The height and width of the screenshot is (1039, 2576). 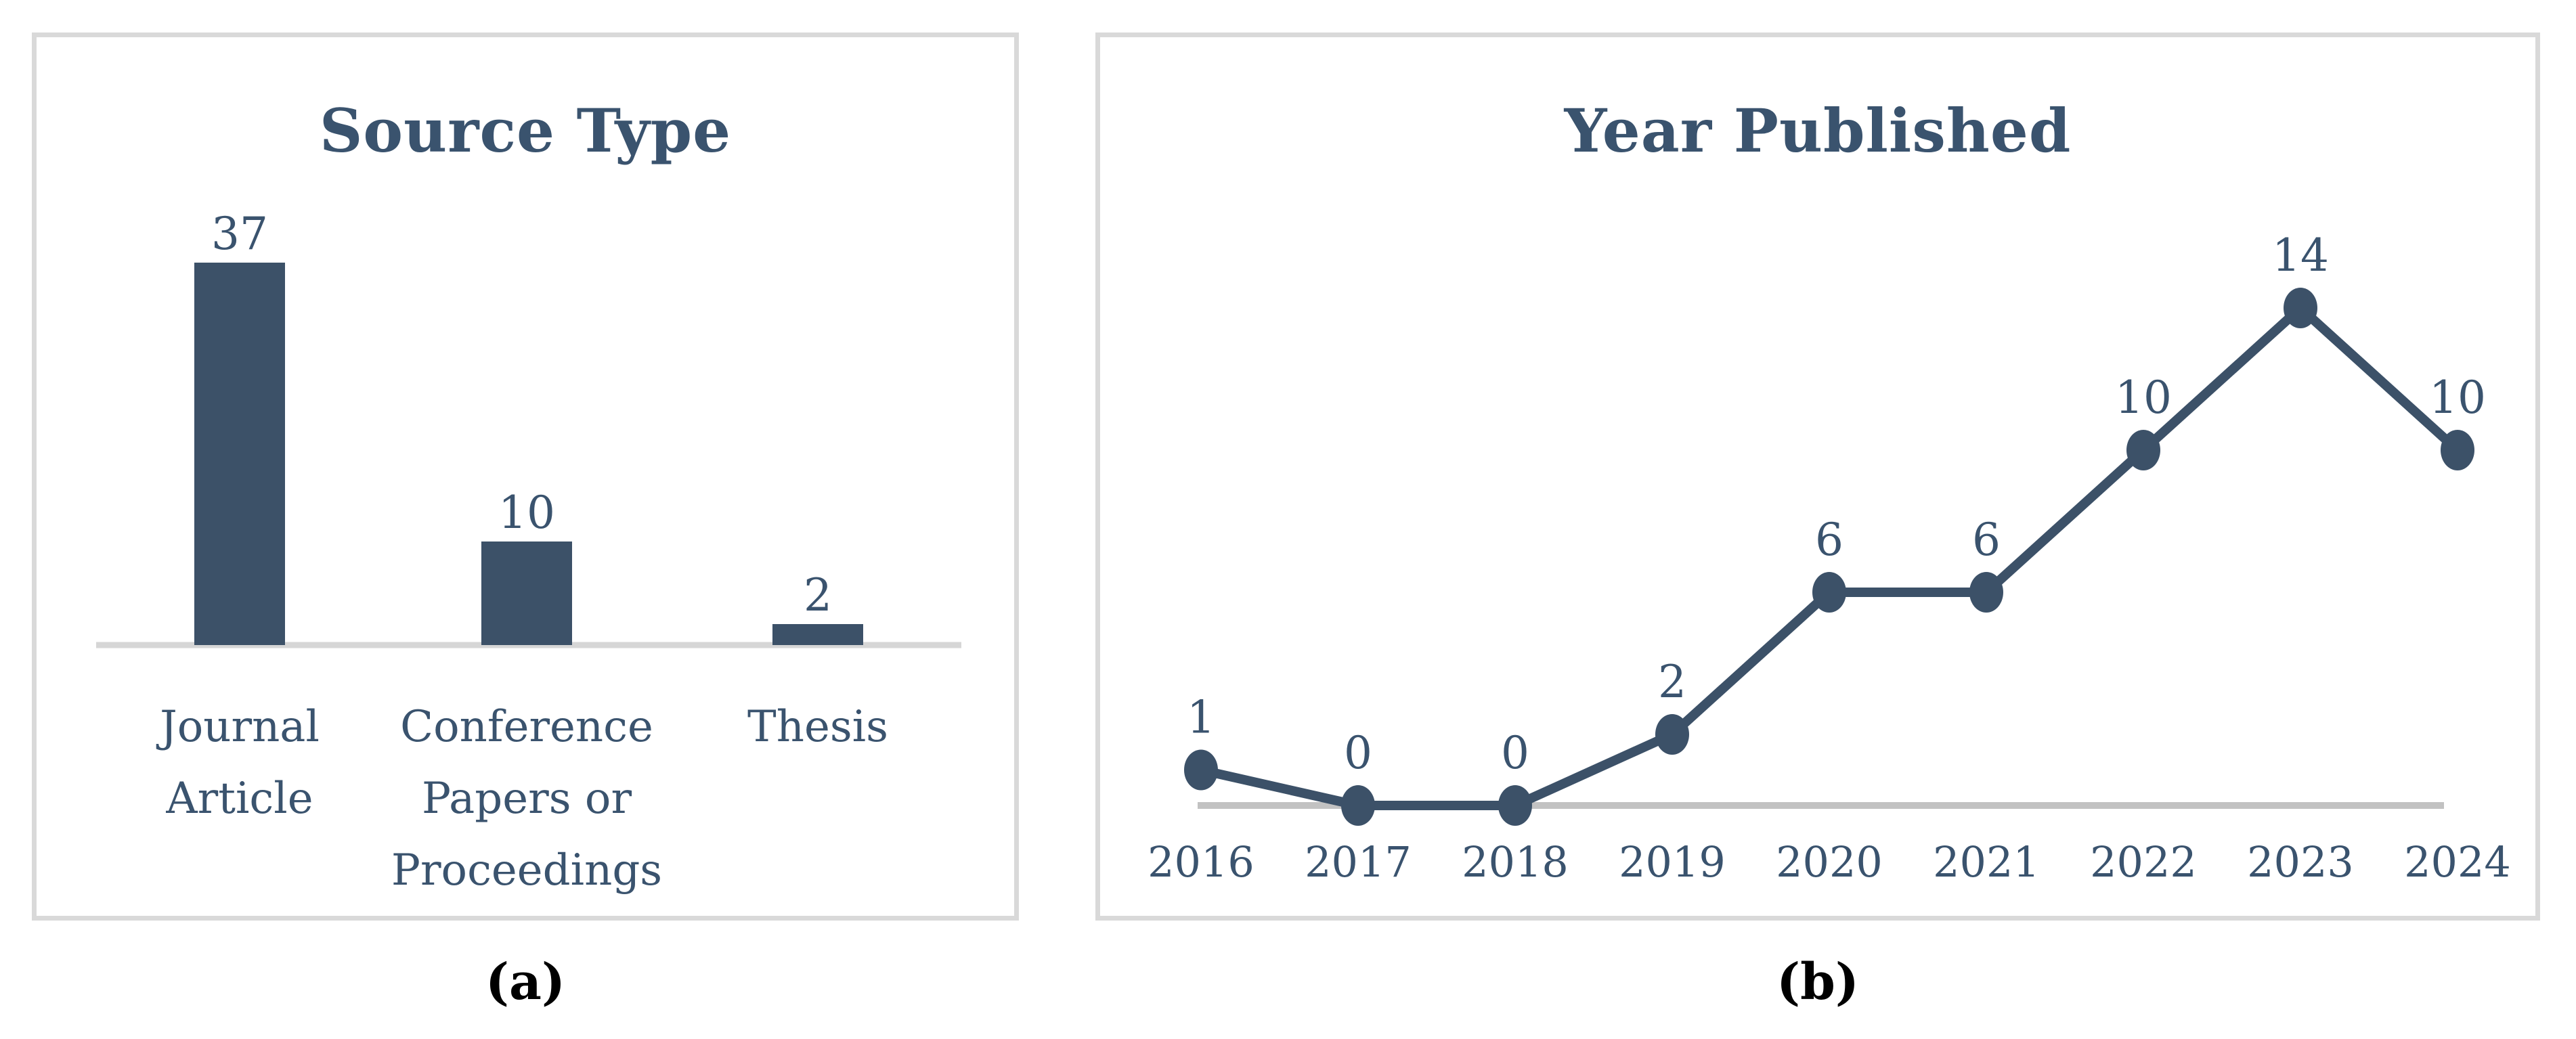 I want to click on line-chart-title: Year Published, so click(x=1818, y=131).